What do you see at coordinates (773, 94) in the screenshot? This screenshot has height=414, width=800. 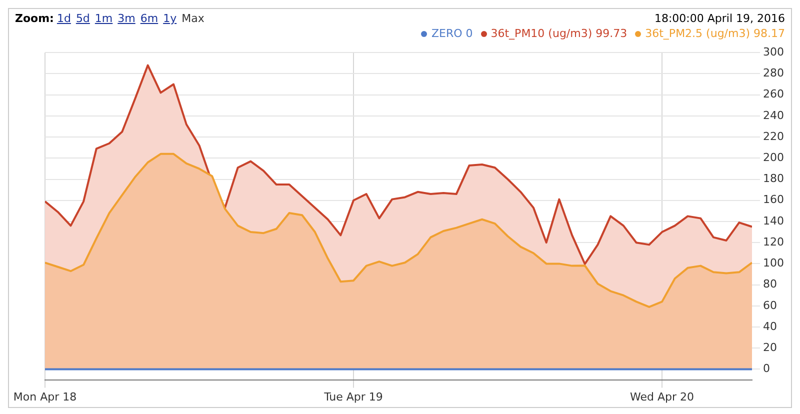 I see `y-tick-label: 260` at bounding box center [773, 94].